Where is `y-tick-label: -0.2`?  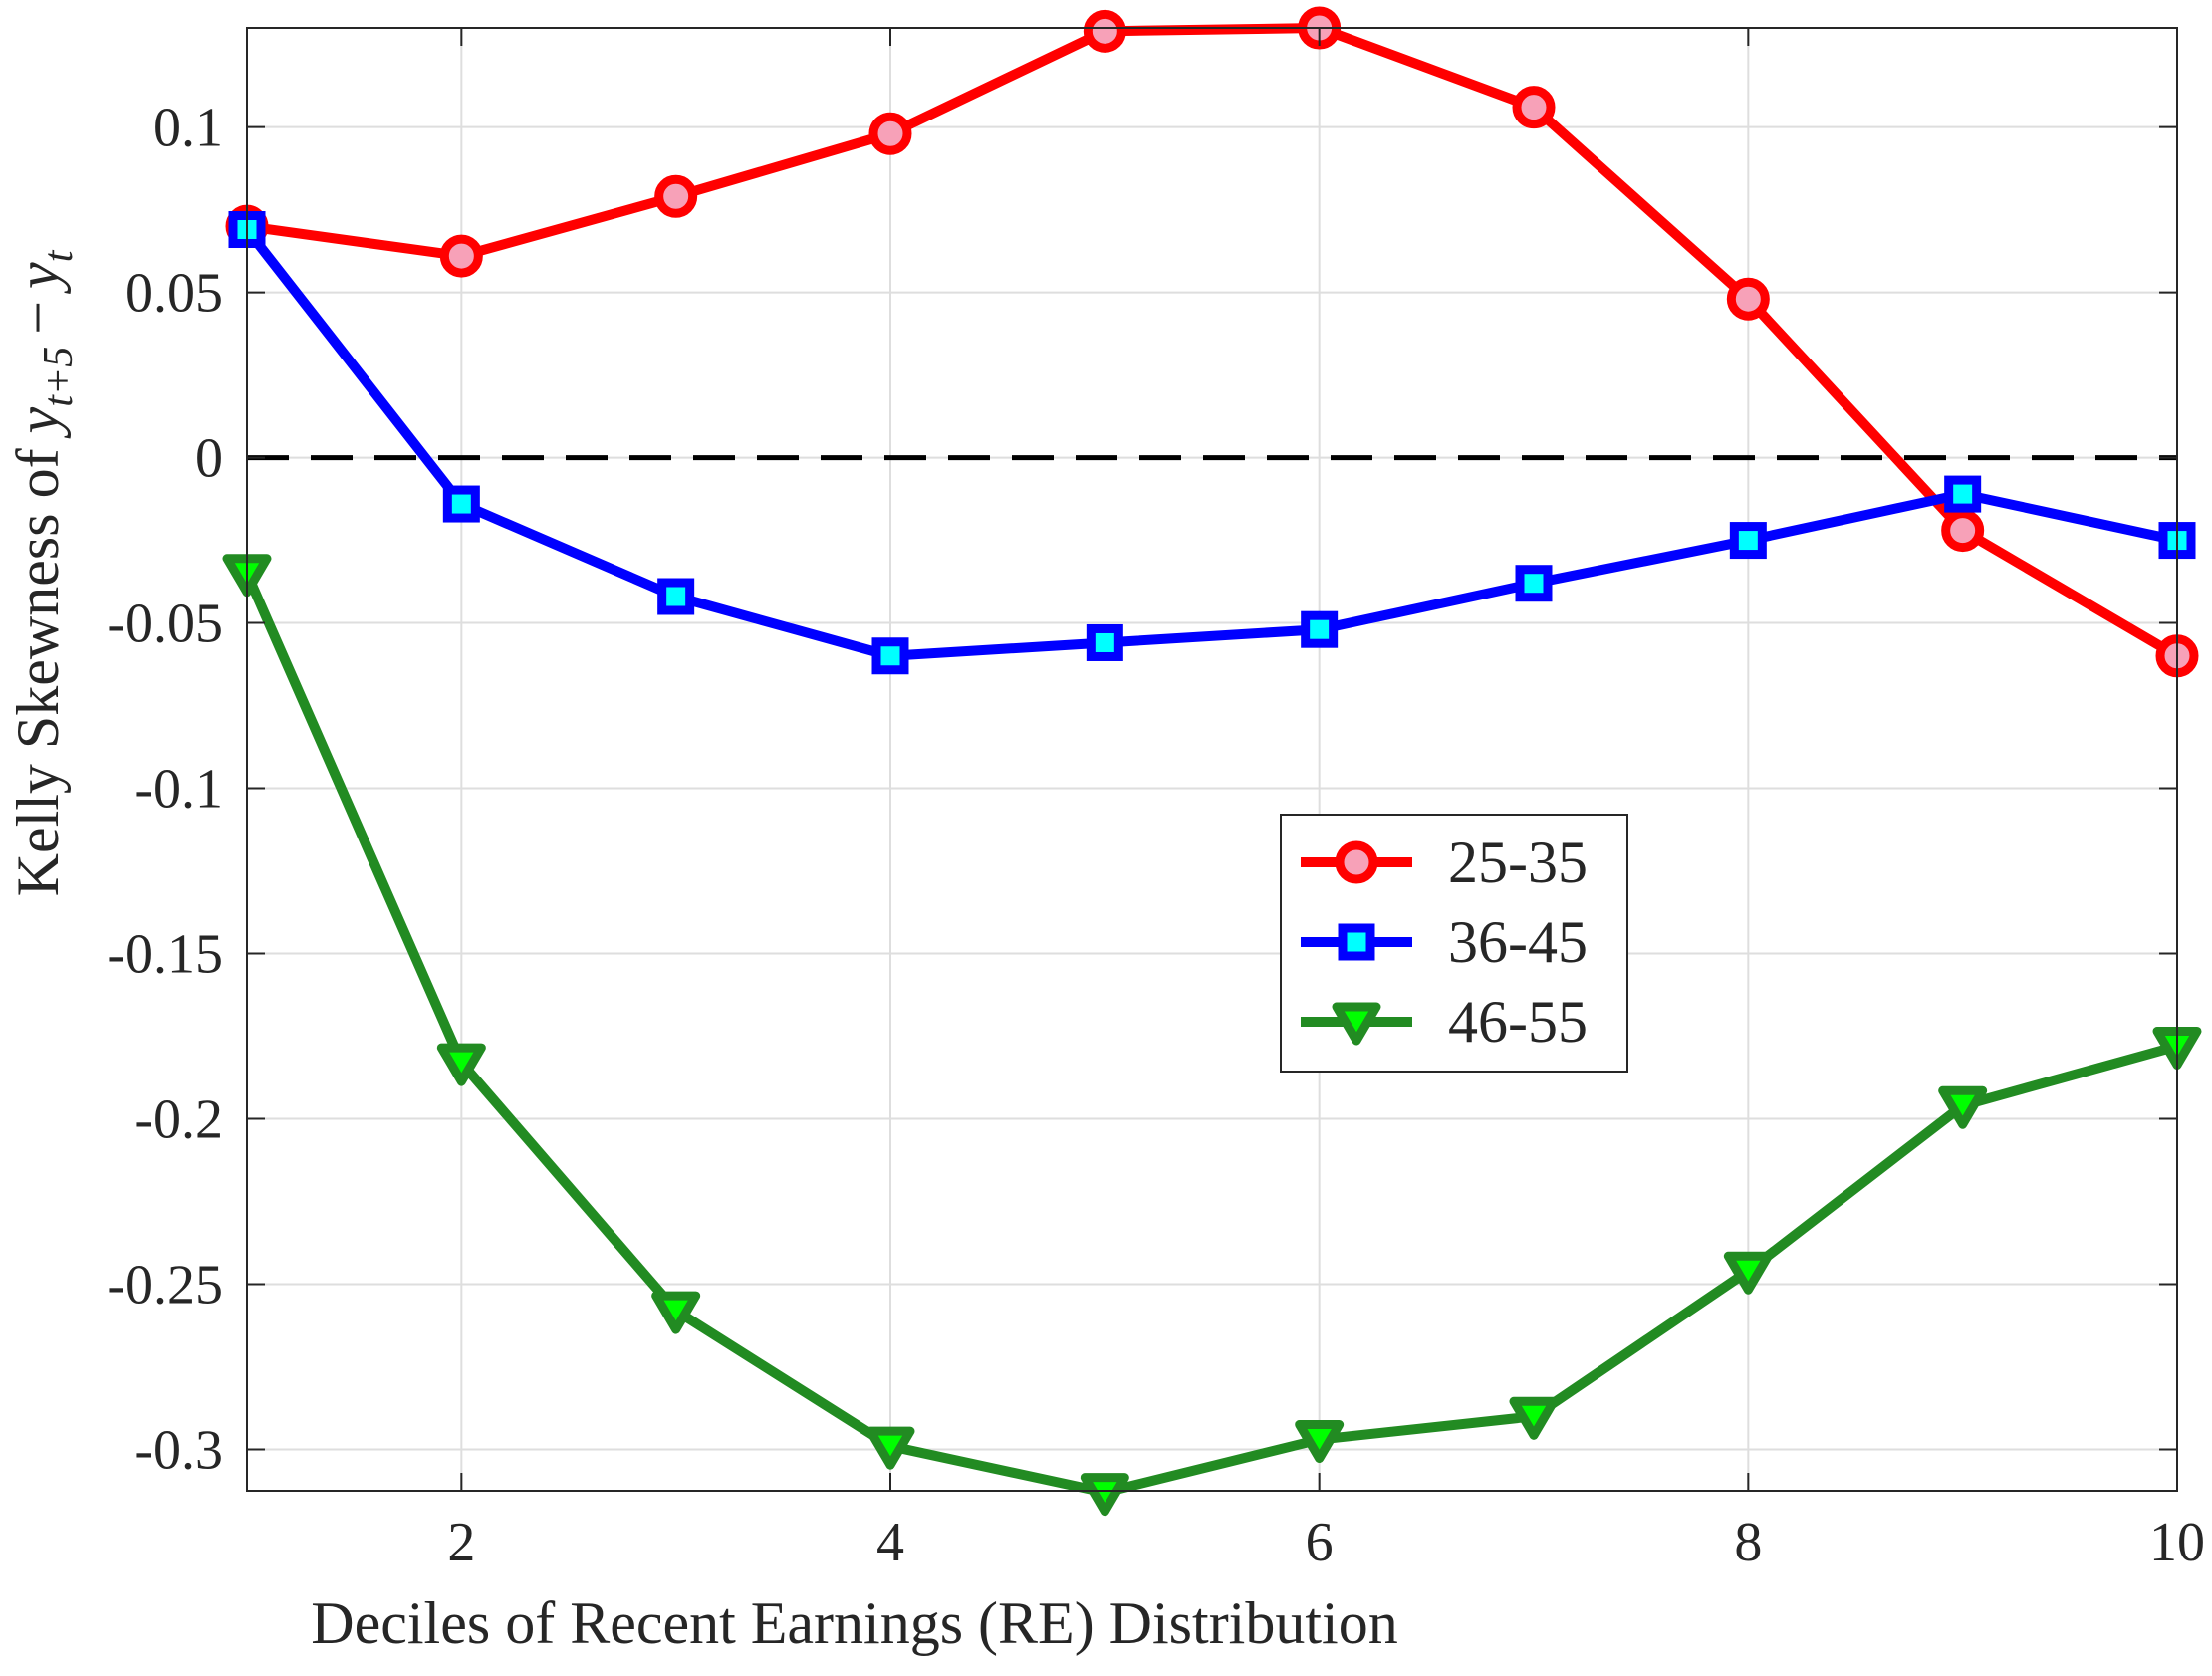 y-tick-label: -0.2 is located at coordinates (178, 1120).